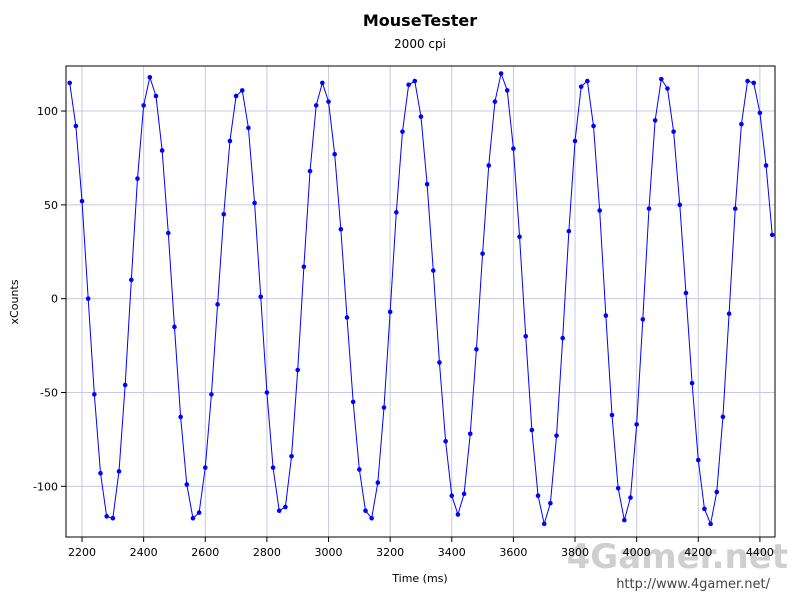 Image resolution: width=800 pixels, height=600 pixels. Describe the element at coordinates (677, 557) in the screenshot. I see `watermark: 4Gamer.net` at that location.